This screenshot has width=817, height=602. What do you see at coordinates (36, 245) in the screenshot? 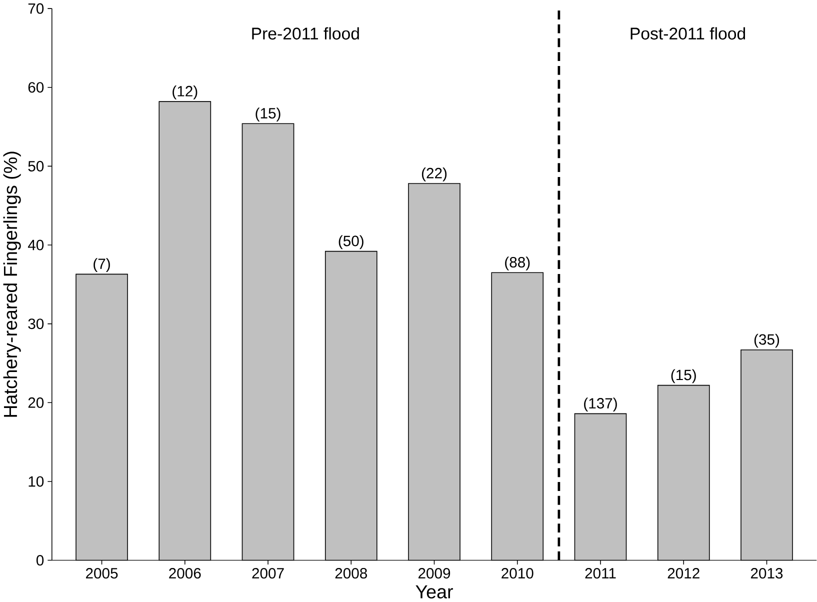
I see `y-tick-label: 40` at bounding box center [36, 245].